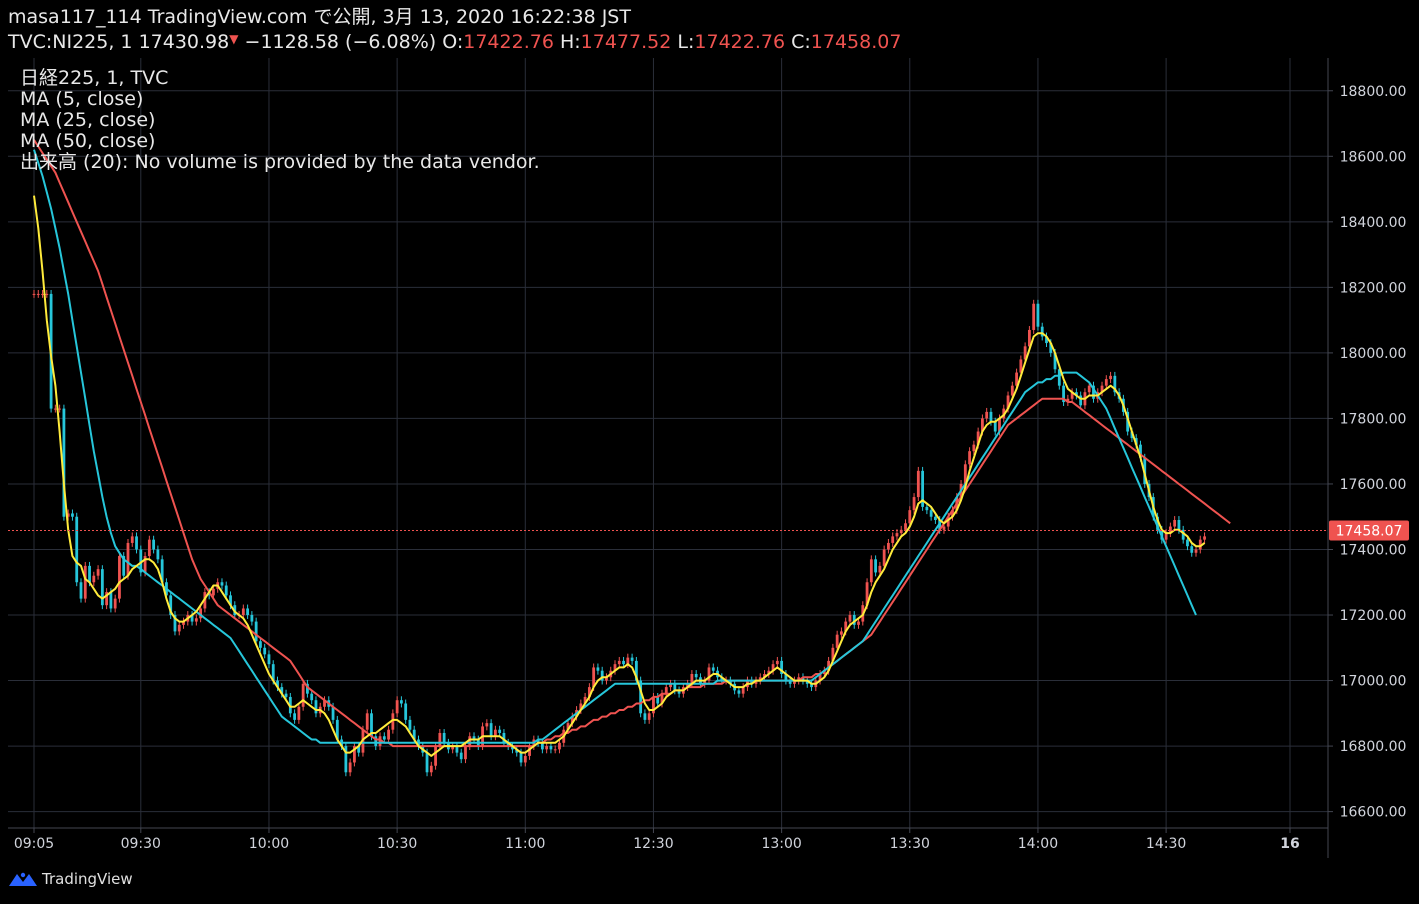  I want to click on last-price-badge, so click(1369, 530).